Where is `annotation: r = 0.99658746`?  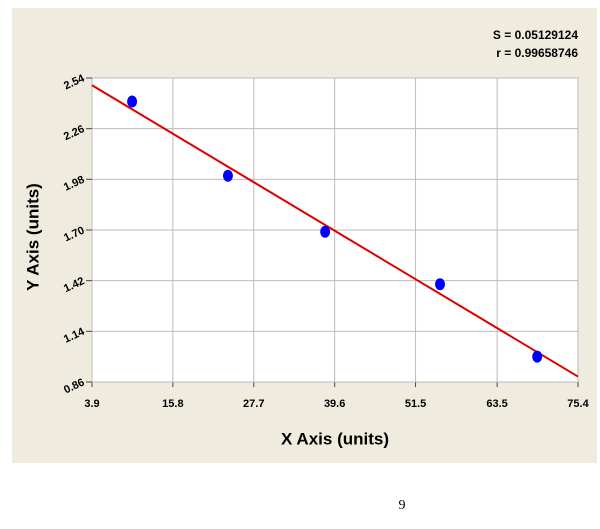 annotation: r = 0.99658746 is located at coordinates (537, 53).